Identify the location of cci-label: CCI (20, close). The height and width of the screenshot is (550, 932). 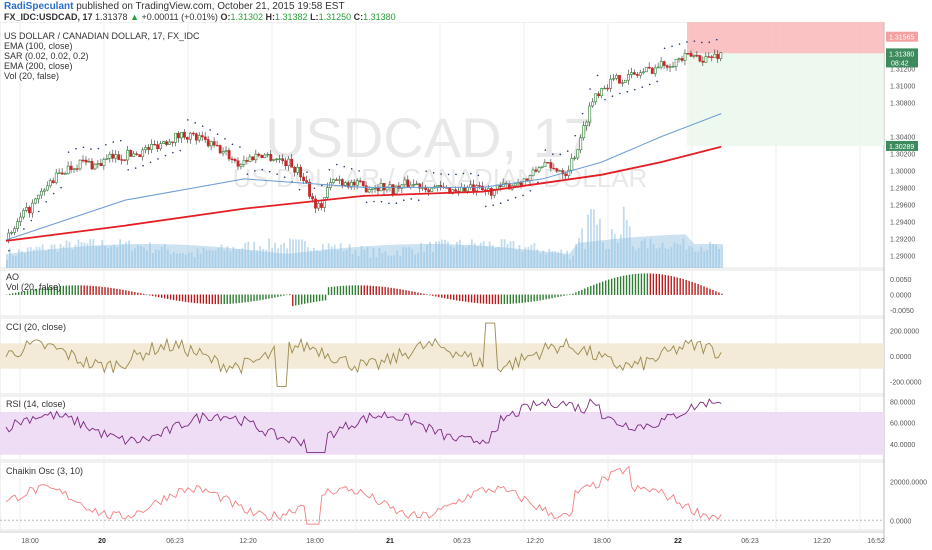
(36, 327).